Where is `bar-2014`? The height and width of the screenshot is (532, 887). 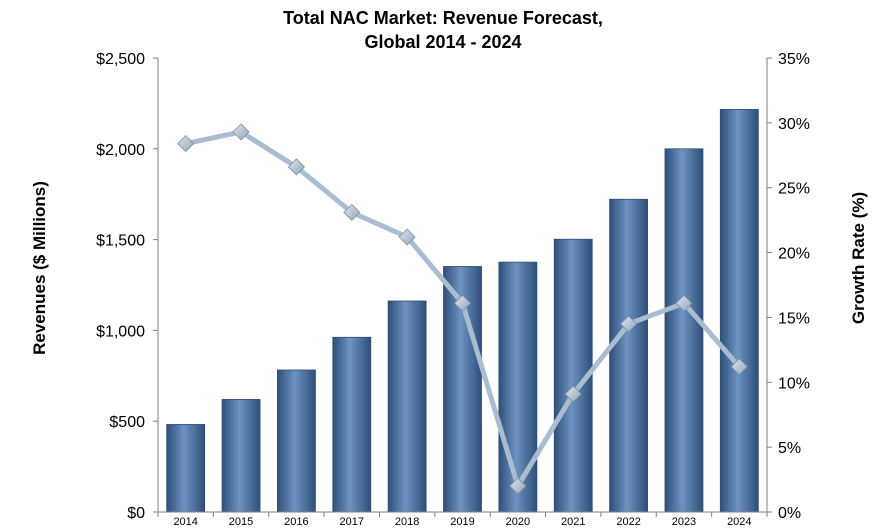 bar-2014 is located at coordinates (186, 468).